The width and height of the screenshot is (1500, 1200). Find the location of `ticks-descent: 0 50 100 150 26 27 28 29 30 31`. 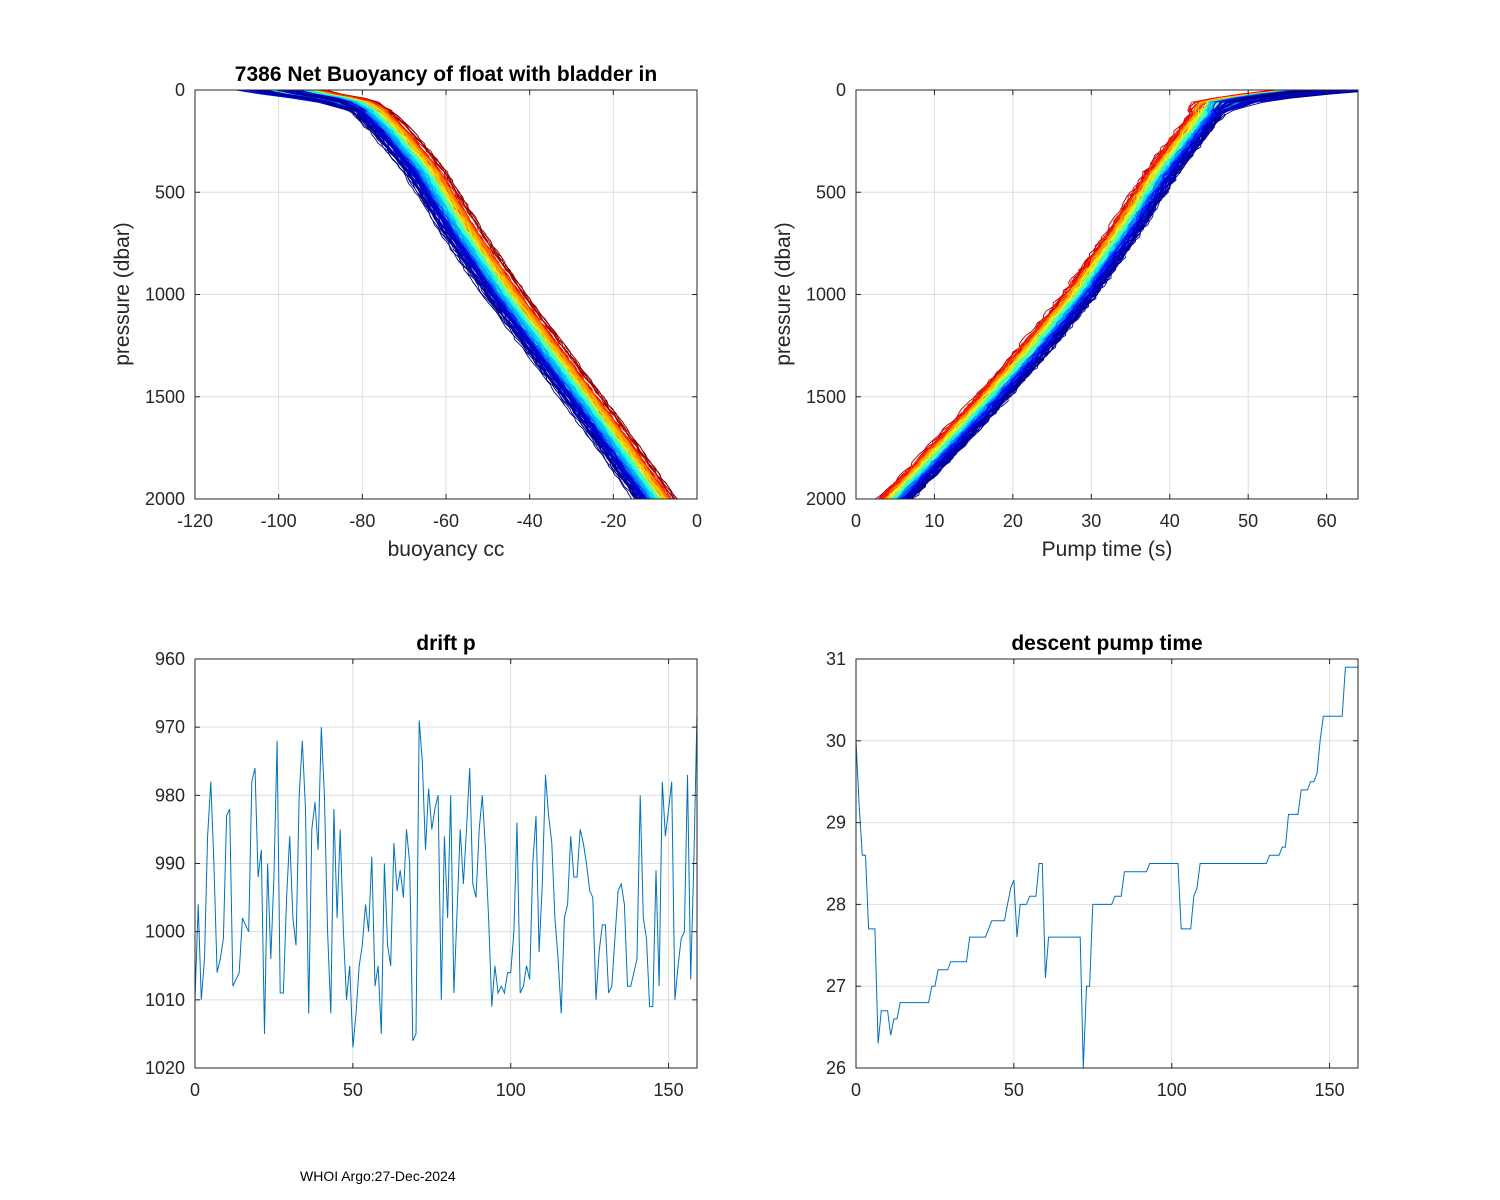

ticks-descent: 0 50 100 150 26 27 28 29 30 31 is located at coordinates (1092, 874).